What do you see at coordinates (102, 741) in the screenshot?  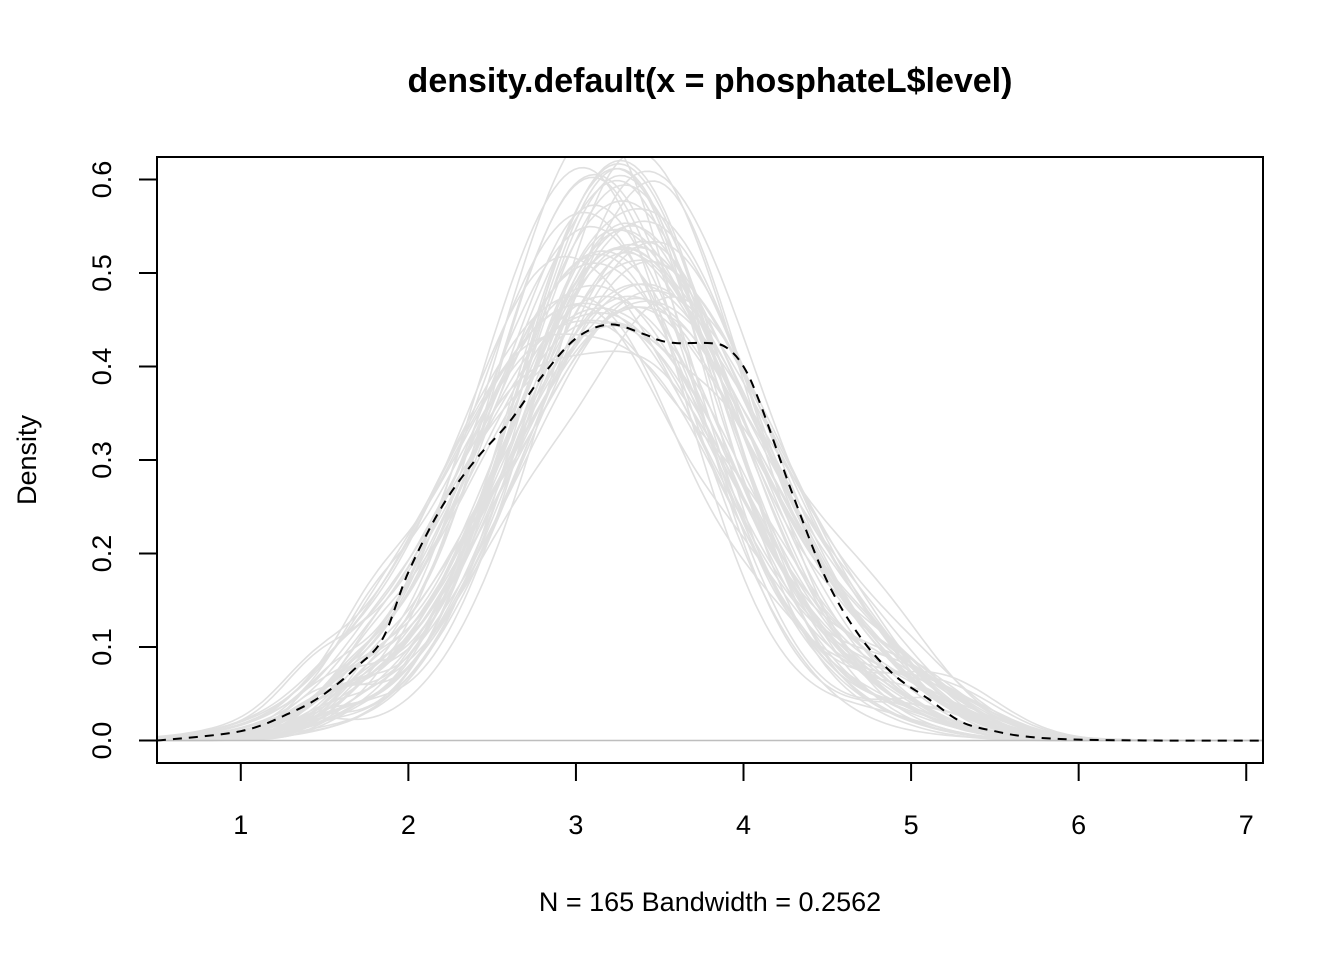 I see `y-tick-label: 0.0` at bounding box center [102, 741].